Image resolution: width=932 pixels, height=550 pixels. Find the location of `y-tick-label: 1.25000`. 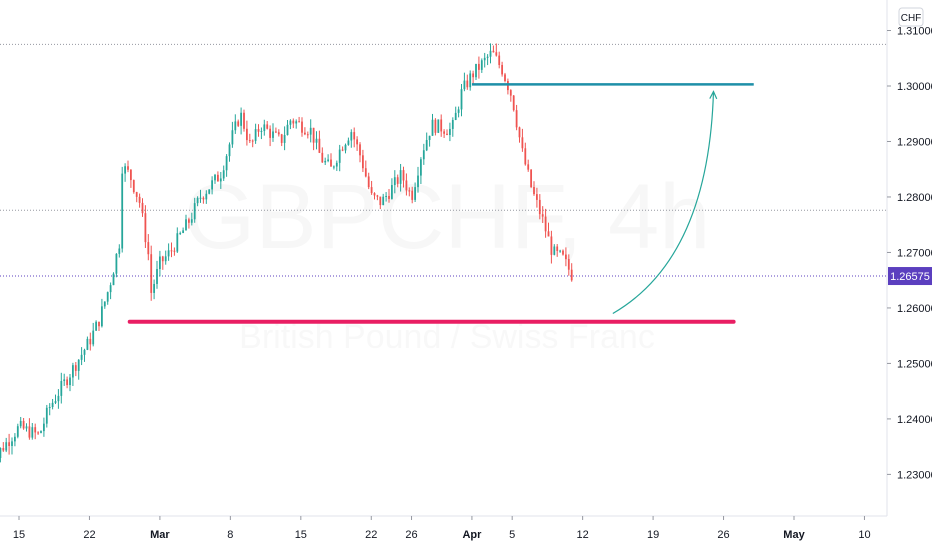

y-tick-label: 1.25000 is located at coordinates (914, 364).